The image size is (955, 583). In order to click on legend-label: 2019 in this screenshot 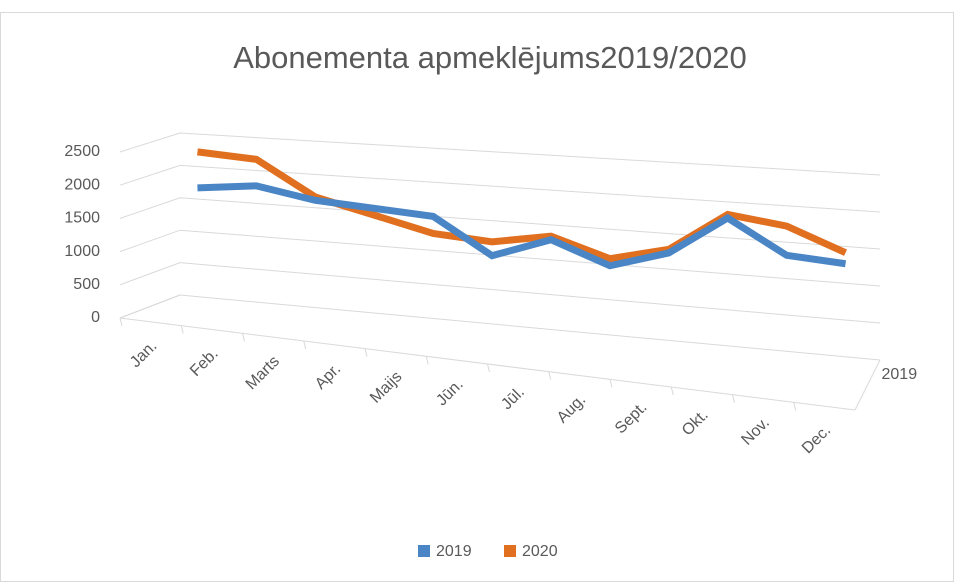, I will do `click(454, 551)`.